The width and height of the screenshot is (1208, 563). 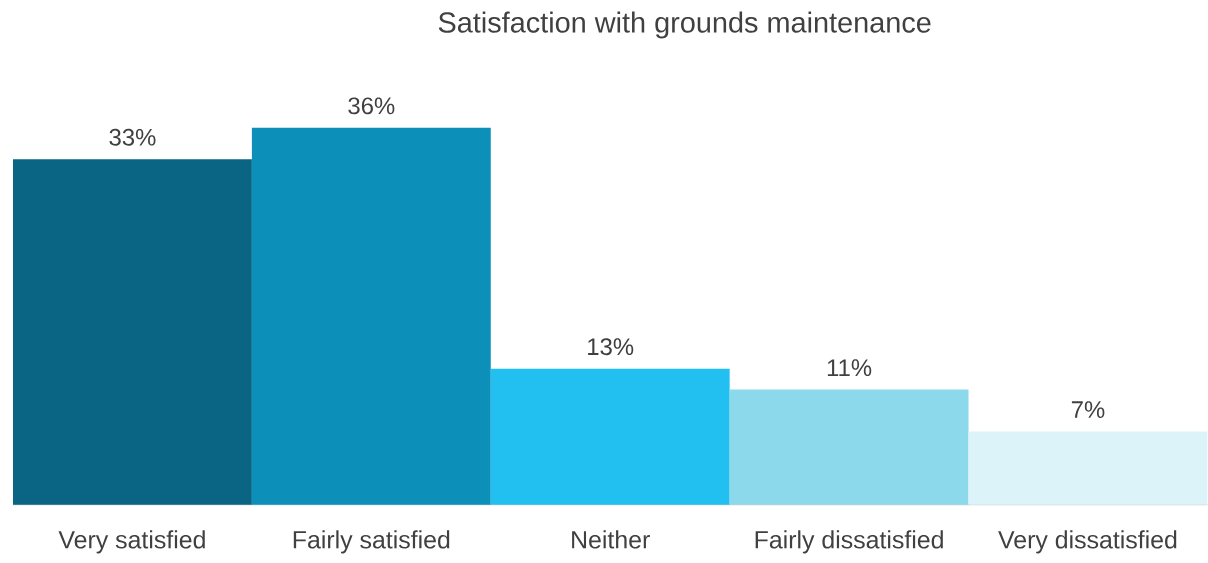 What do you see at coordinates (132, 137) in the screenshot?
I see `data-label: 33%` at bounding box center [132, 137].